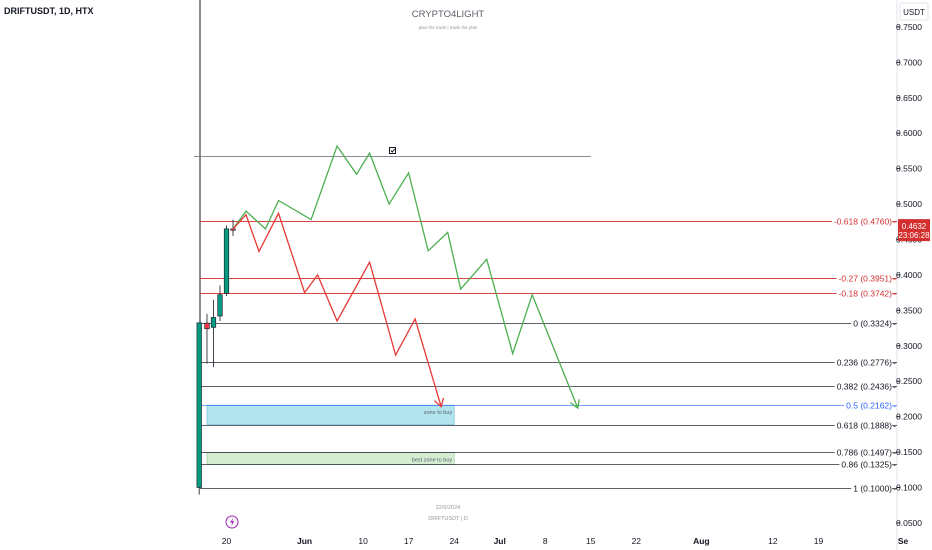 The height and width of the screenshot is (550, 932). What do you see at coordinates (448, 508) in the screenshot?
I see `bottom-date-label: 22/5/2024` at bounding box center [448, 508].